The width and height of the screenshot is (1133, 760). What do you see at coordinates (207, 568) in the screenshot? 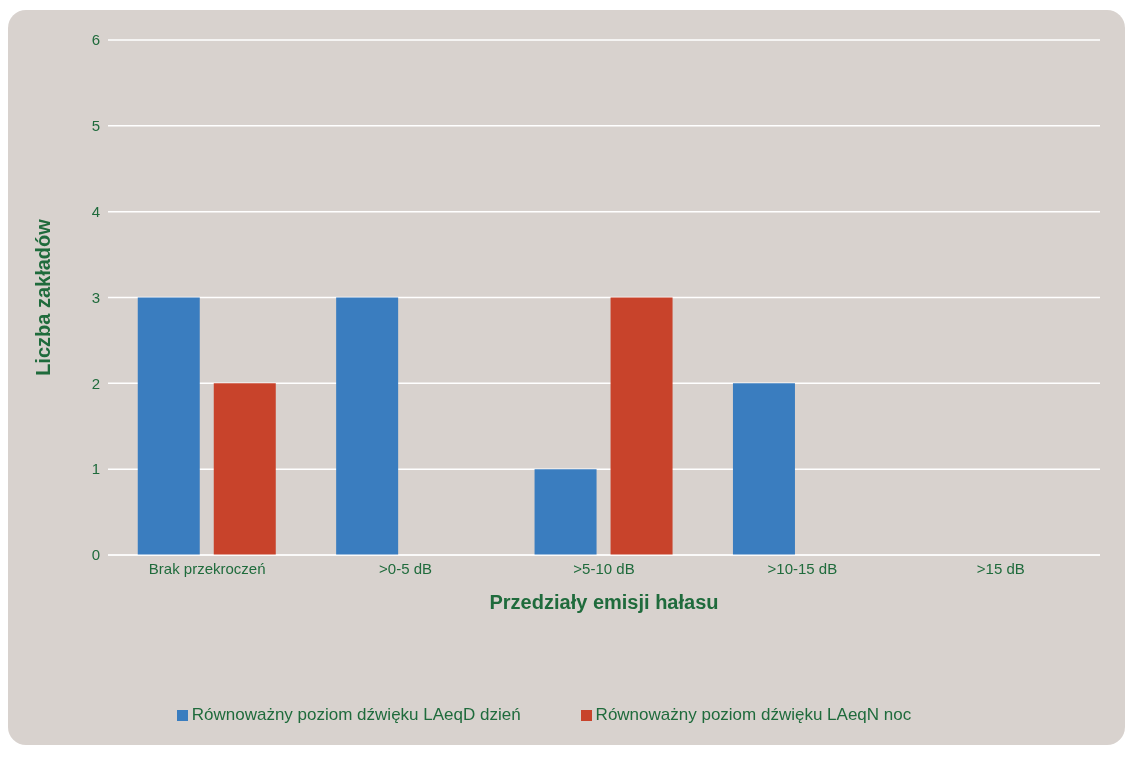
I see `x-tick-label: Brak przekroczeń` at bounding box center [207, 568].